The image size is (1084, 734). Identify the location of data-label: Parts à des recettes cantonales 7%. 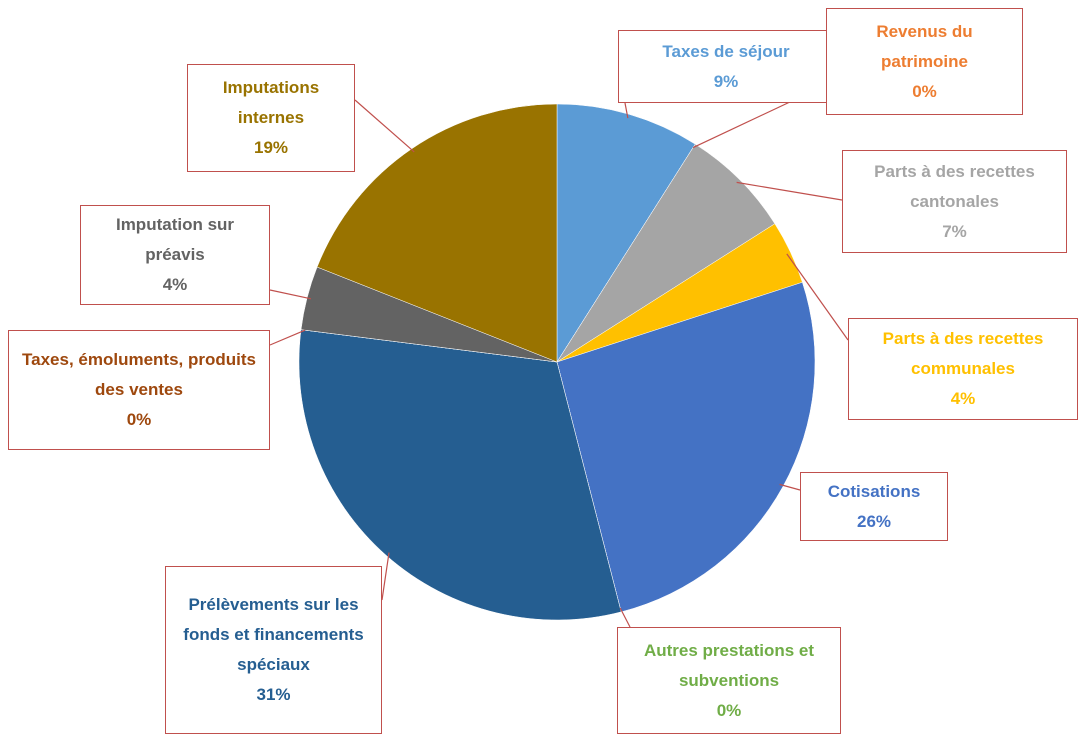
(954, 201).